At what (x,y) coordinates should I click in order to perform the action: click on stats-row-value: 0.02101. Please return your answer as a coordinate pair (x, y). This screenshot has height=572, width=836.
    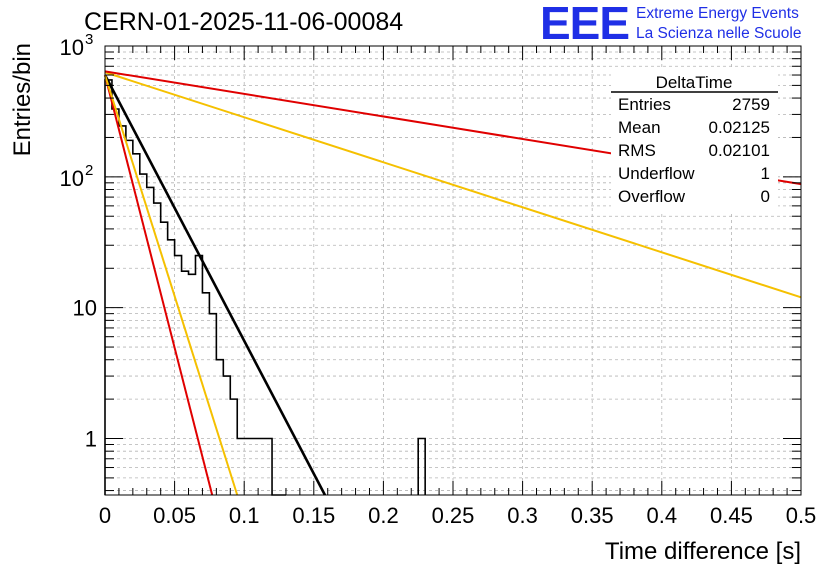
    Looking at the image, I should click on (739, 150).